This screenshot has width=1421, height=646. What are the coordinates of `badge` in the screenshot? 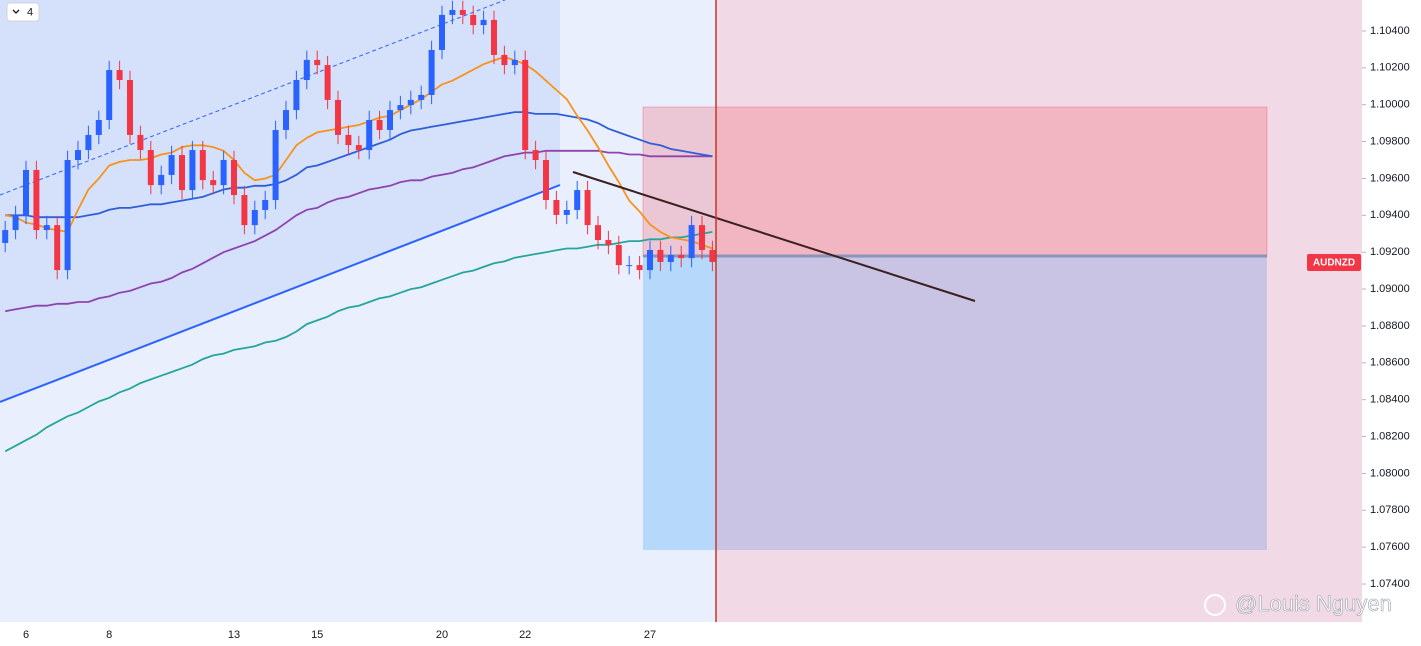 It's located at (23, 12).